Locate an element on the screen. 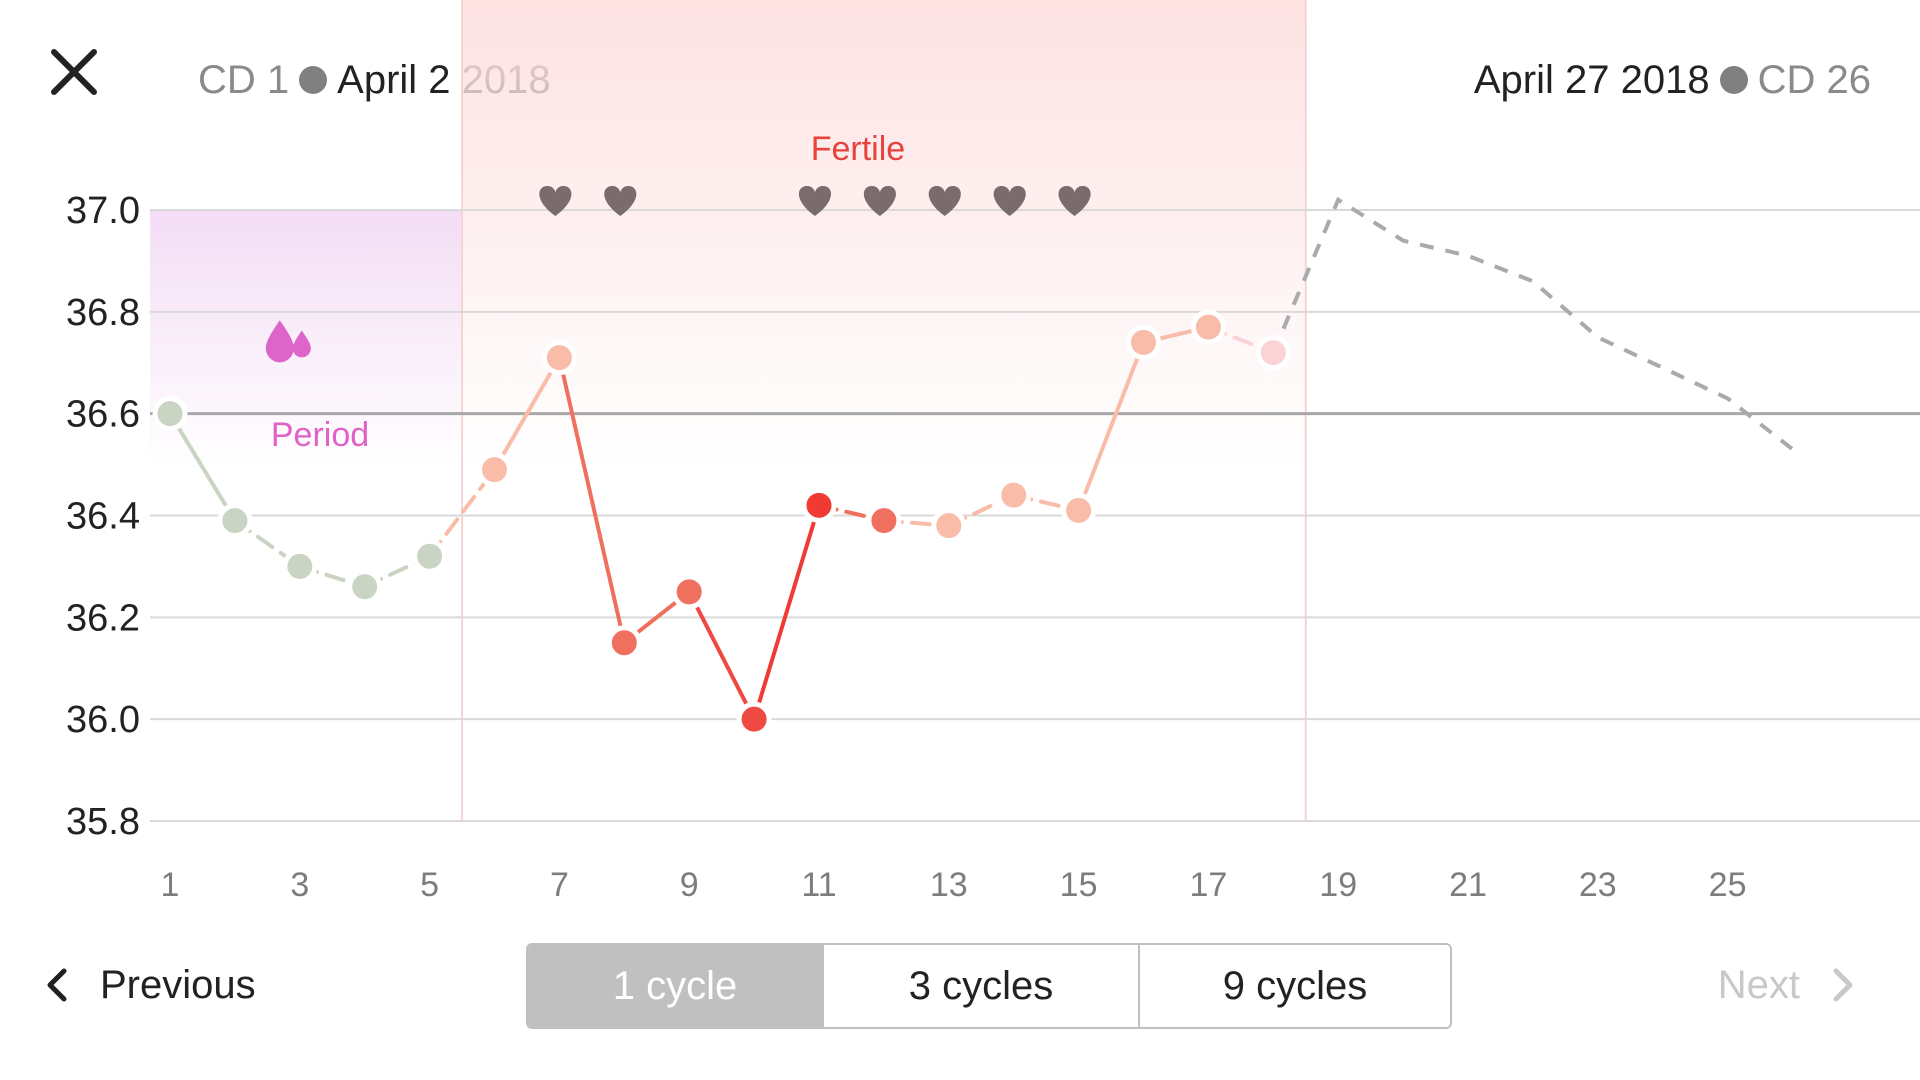 The image size is (1920, 1080). y-tick-label: 36.4 is located at coordinates (103, 517).